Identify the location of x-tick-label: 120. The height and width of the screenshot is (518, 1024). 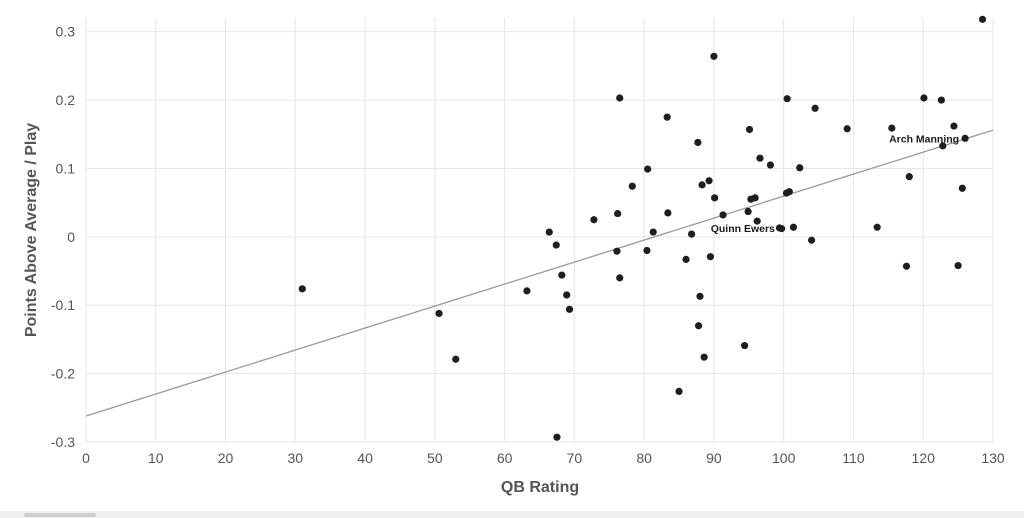
(924, 458).